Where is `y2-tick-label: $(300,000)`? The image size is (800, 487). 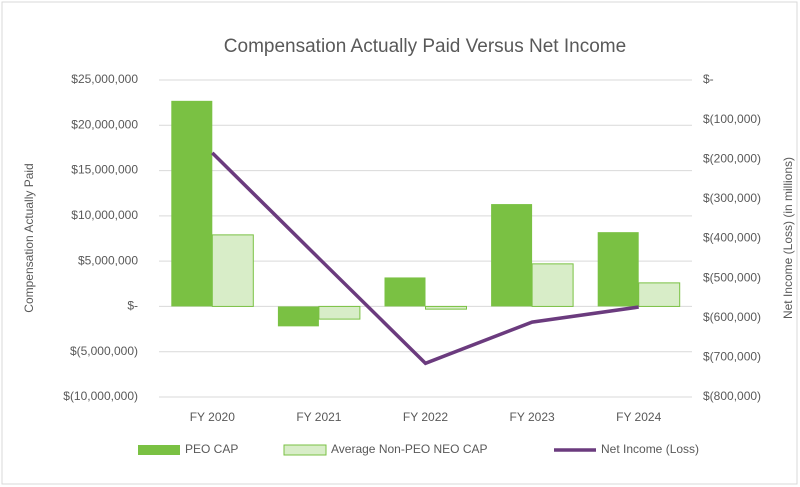
y2-tick-label: $(300,000) is located at coordinates (732, 198).